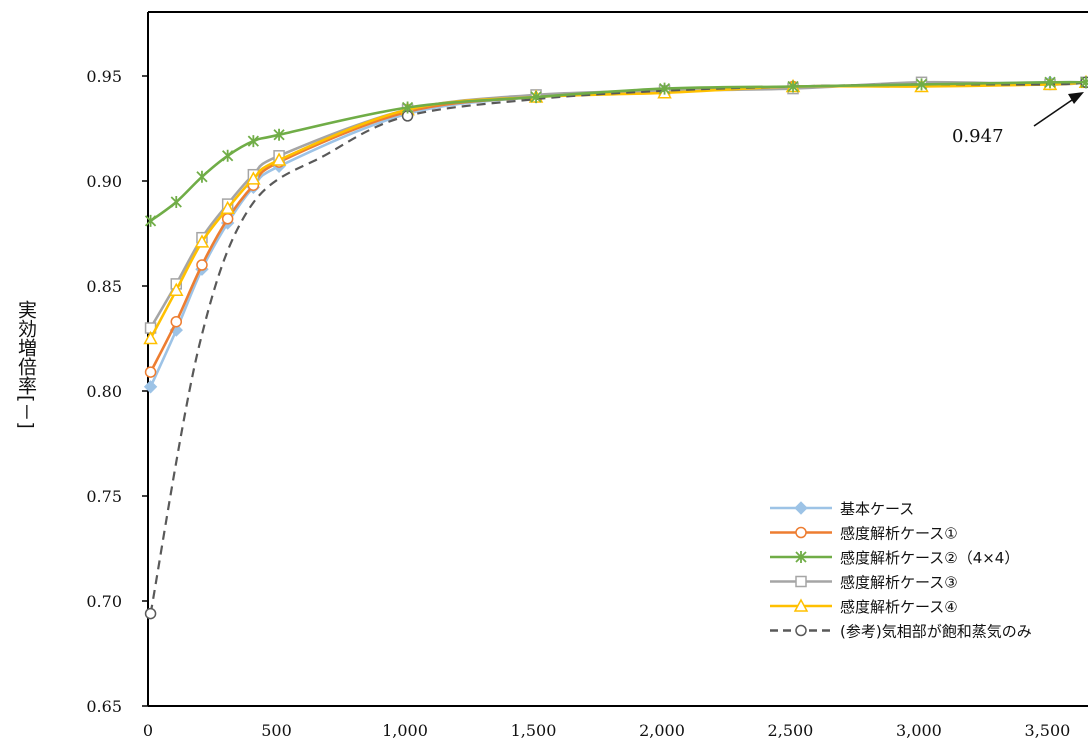  What do you see at coordinates (104, 391) in the screenshot?
I see `y-tick-label: 0.80` at bounding box center [104, 391].